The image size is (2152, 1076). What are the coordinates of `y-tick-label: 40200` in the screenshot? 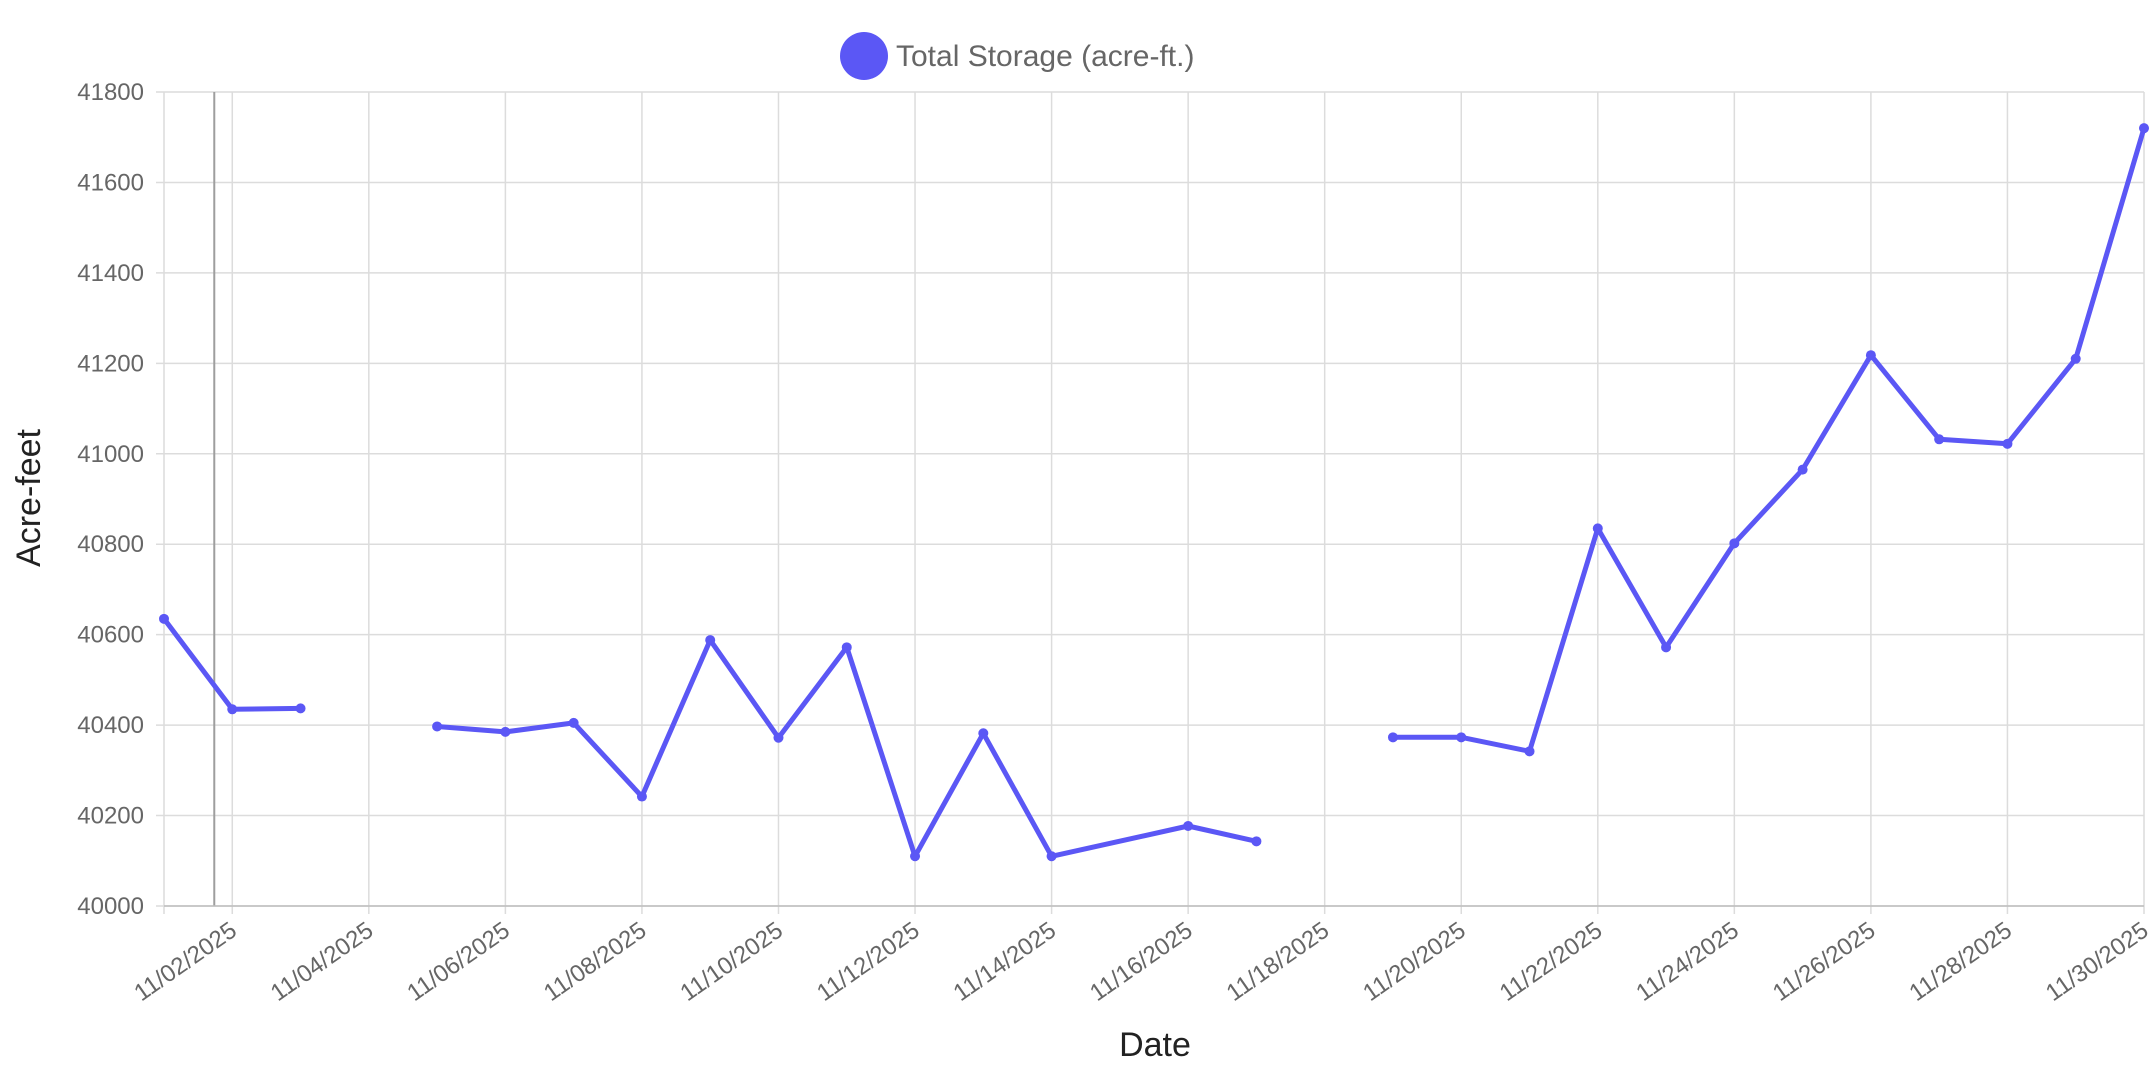 It's located at (110, 816).